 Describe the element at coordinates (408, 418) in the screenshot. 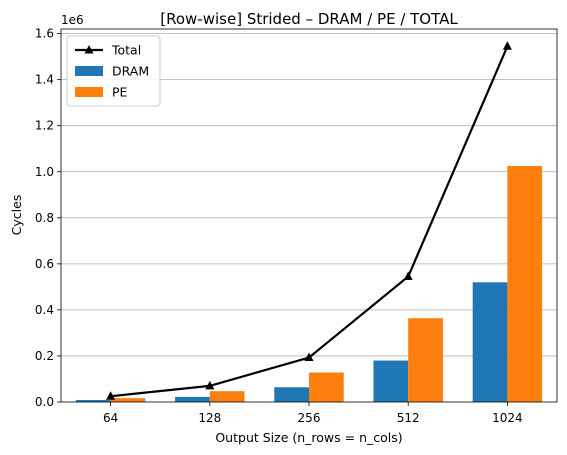

I see `x-tick-label: 512` at that location.